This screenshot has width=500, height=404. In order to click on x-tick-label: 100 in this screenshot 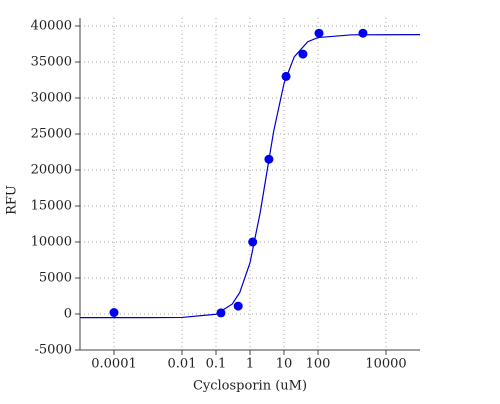, I will do `click(318, 364)`.